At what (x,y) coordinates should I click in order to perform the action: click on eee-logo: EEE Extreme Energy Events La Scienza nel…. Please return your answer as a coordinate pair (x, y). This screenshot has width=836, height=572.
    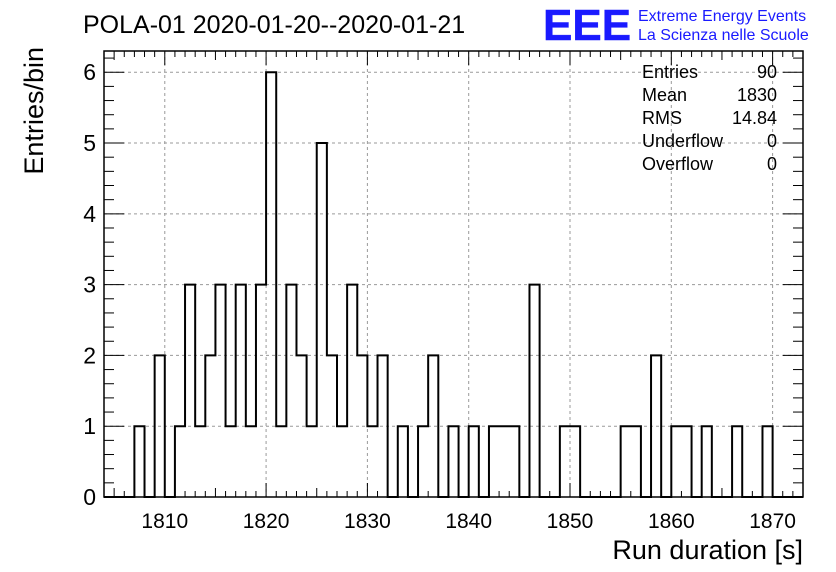
    Looking at the image, I should click on (676, 26).